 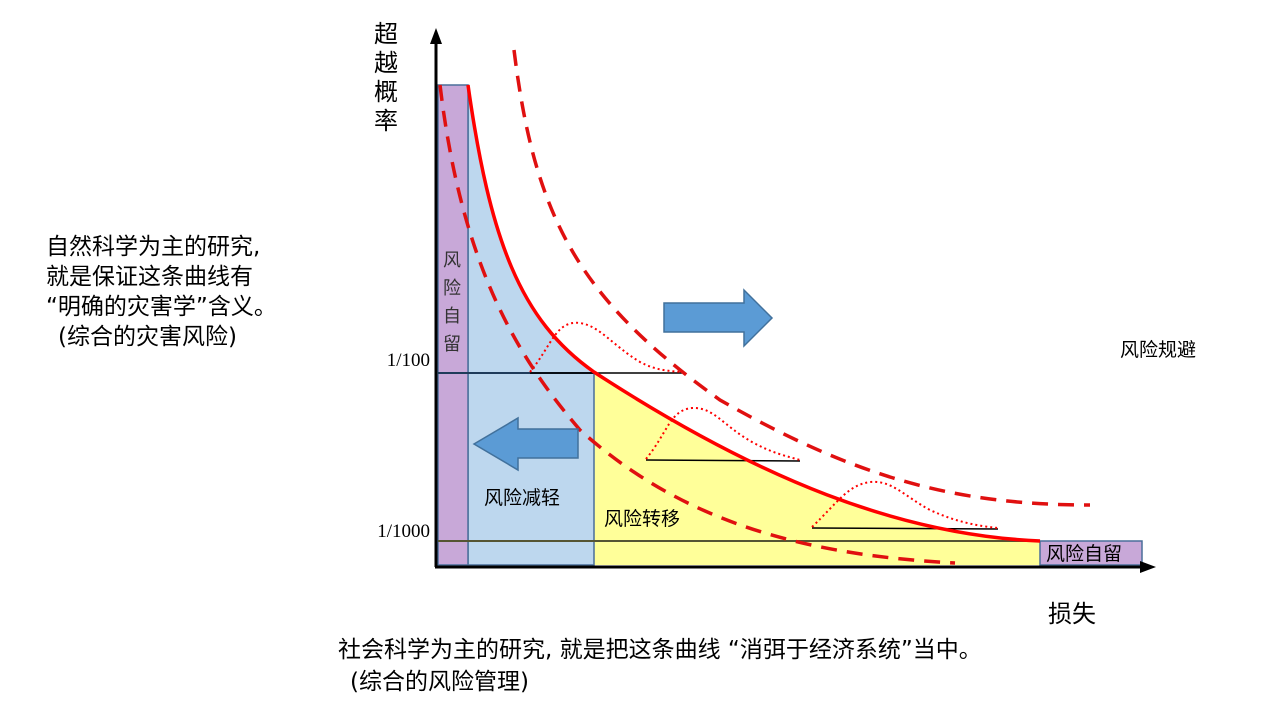 I want to click on retention-box-right, so click(x=1091, y=553).